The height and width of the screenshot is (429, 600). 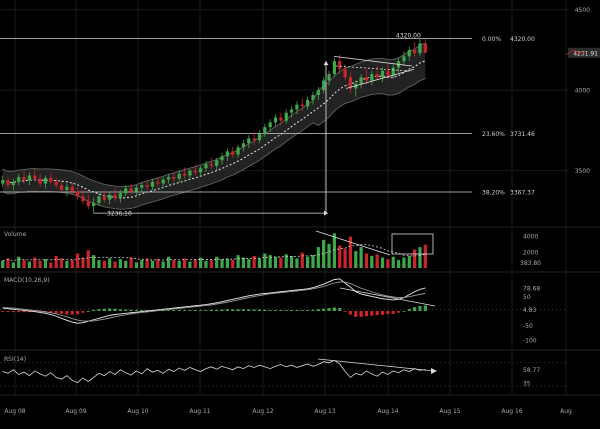 What do you see at coordinates (326, 63) in the screenshot?
I see `arrow-head-icon` at bounding box center [326, 63].